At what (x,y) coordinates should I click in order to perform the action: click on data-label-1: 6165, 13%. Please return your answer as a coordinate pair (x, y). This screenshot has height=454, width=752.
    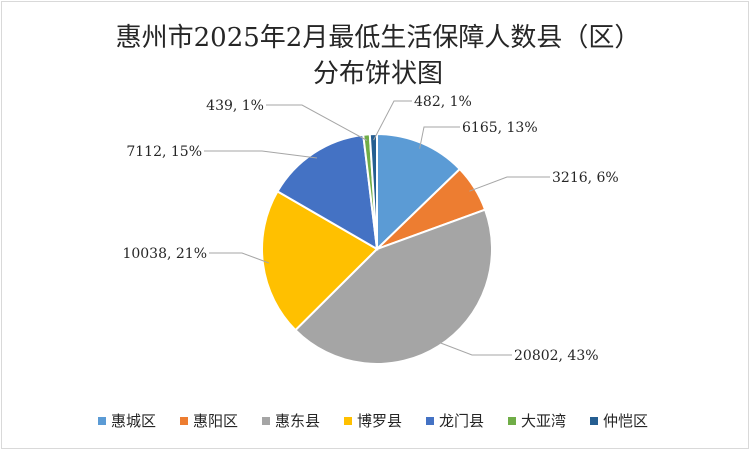
    Looking at the image, I should click on (500, 128).